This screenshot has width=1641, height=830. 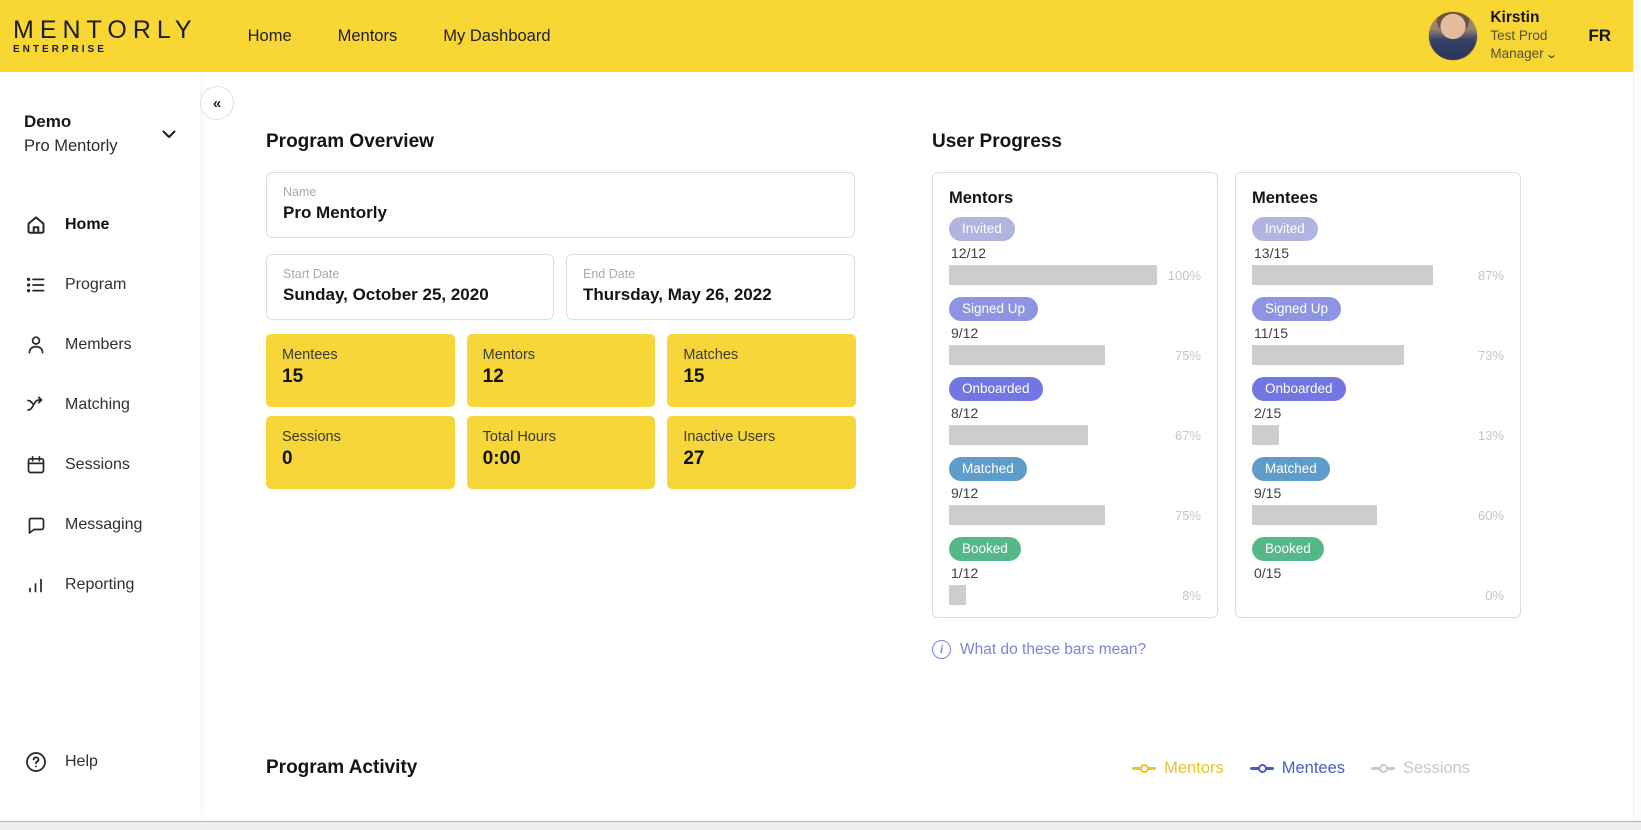 What do you see at coordinates (1075, 411) in the screenshot?
I see `progress-stage-row: Onboarded 8/12 67%` at bounding box center [1075, 411].